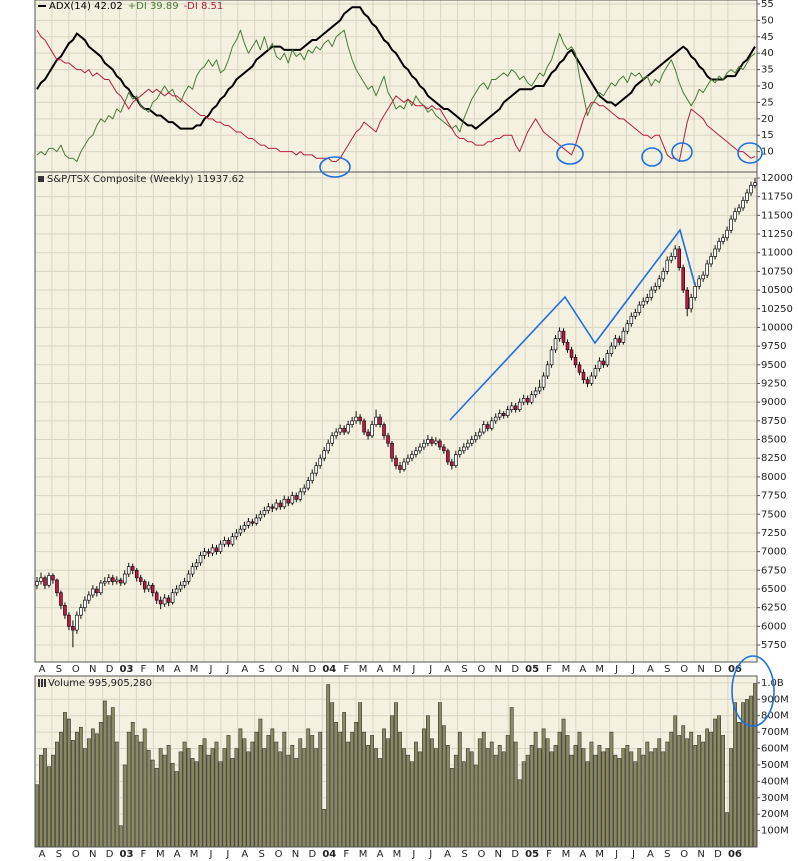 This screenshot has width=798, height=861. I want to click on title-icon, so click(39, 683).